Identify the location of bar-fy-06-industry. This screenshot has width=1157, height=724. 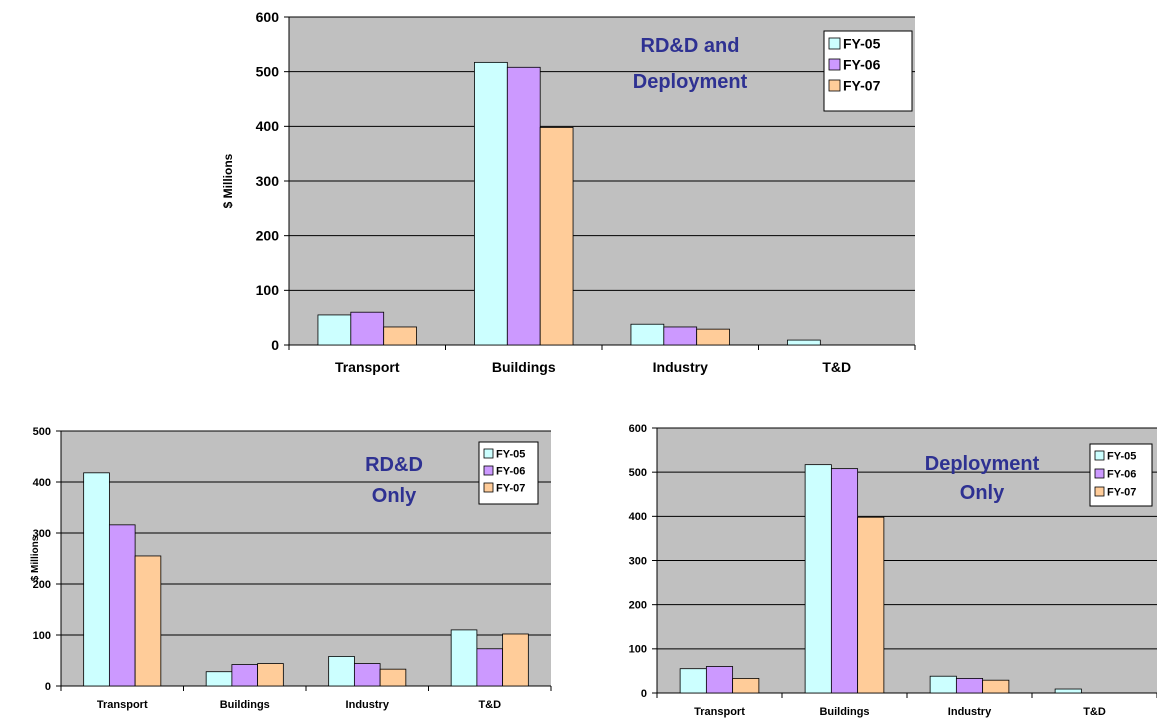
(969, 686).